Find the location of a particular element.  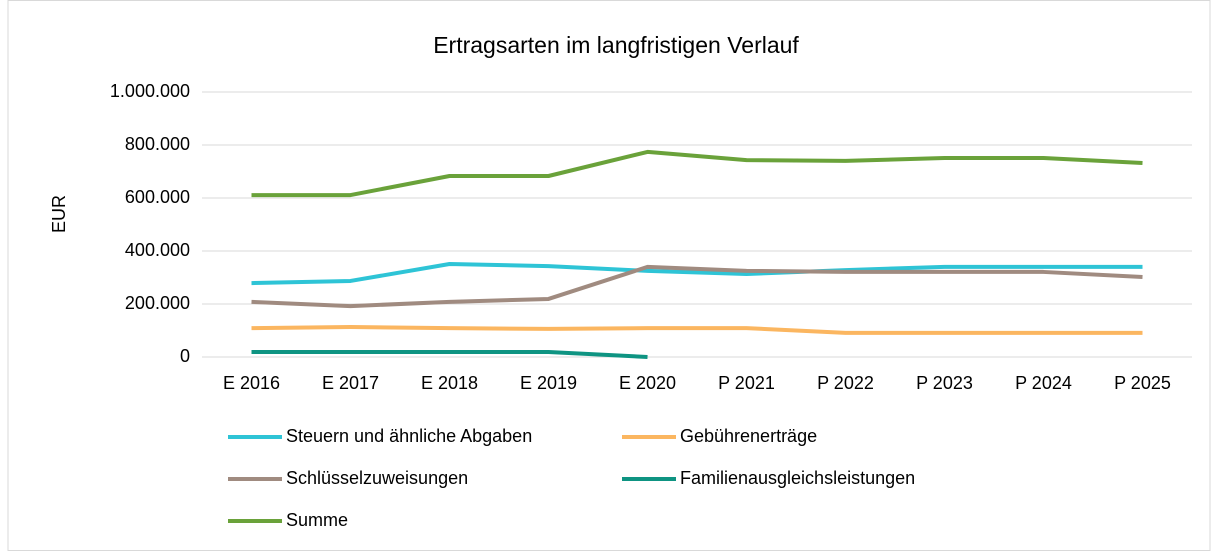

y-tick-label: 600.000 is located at coordinates (157, 197).